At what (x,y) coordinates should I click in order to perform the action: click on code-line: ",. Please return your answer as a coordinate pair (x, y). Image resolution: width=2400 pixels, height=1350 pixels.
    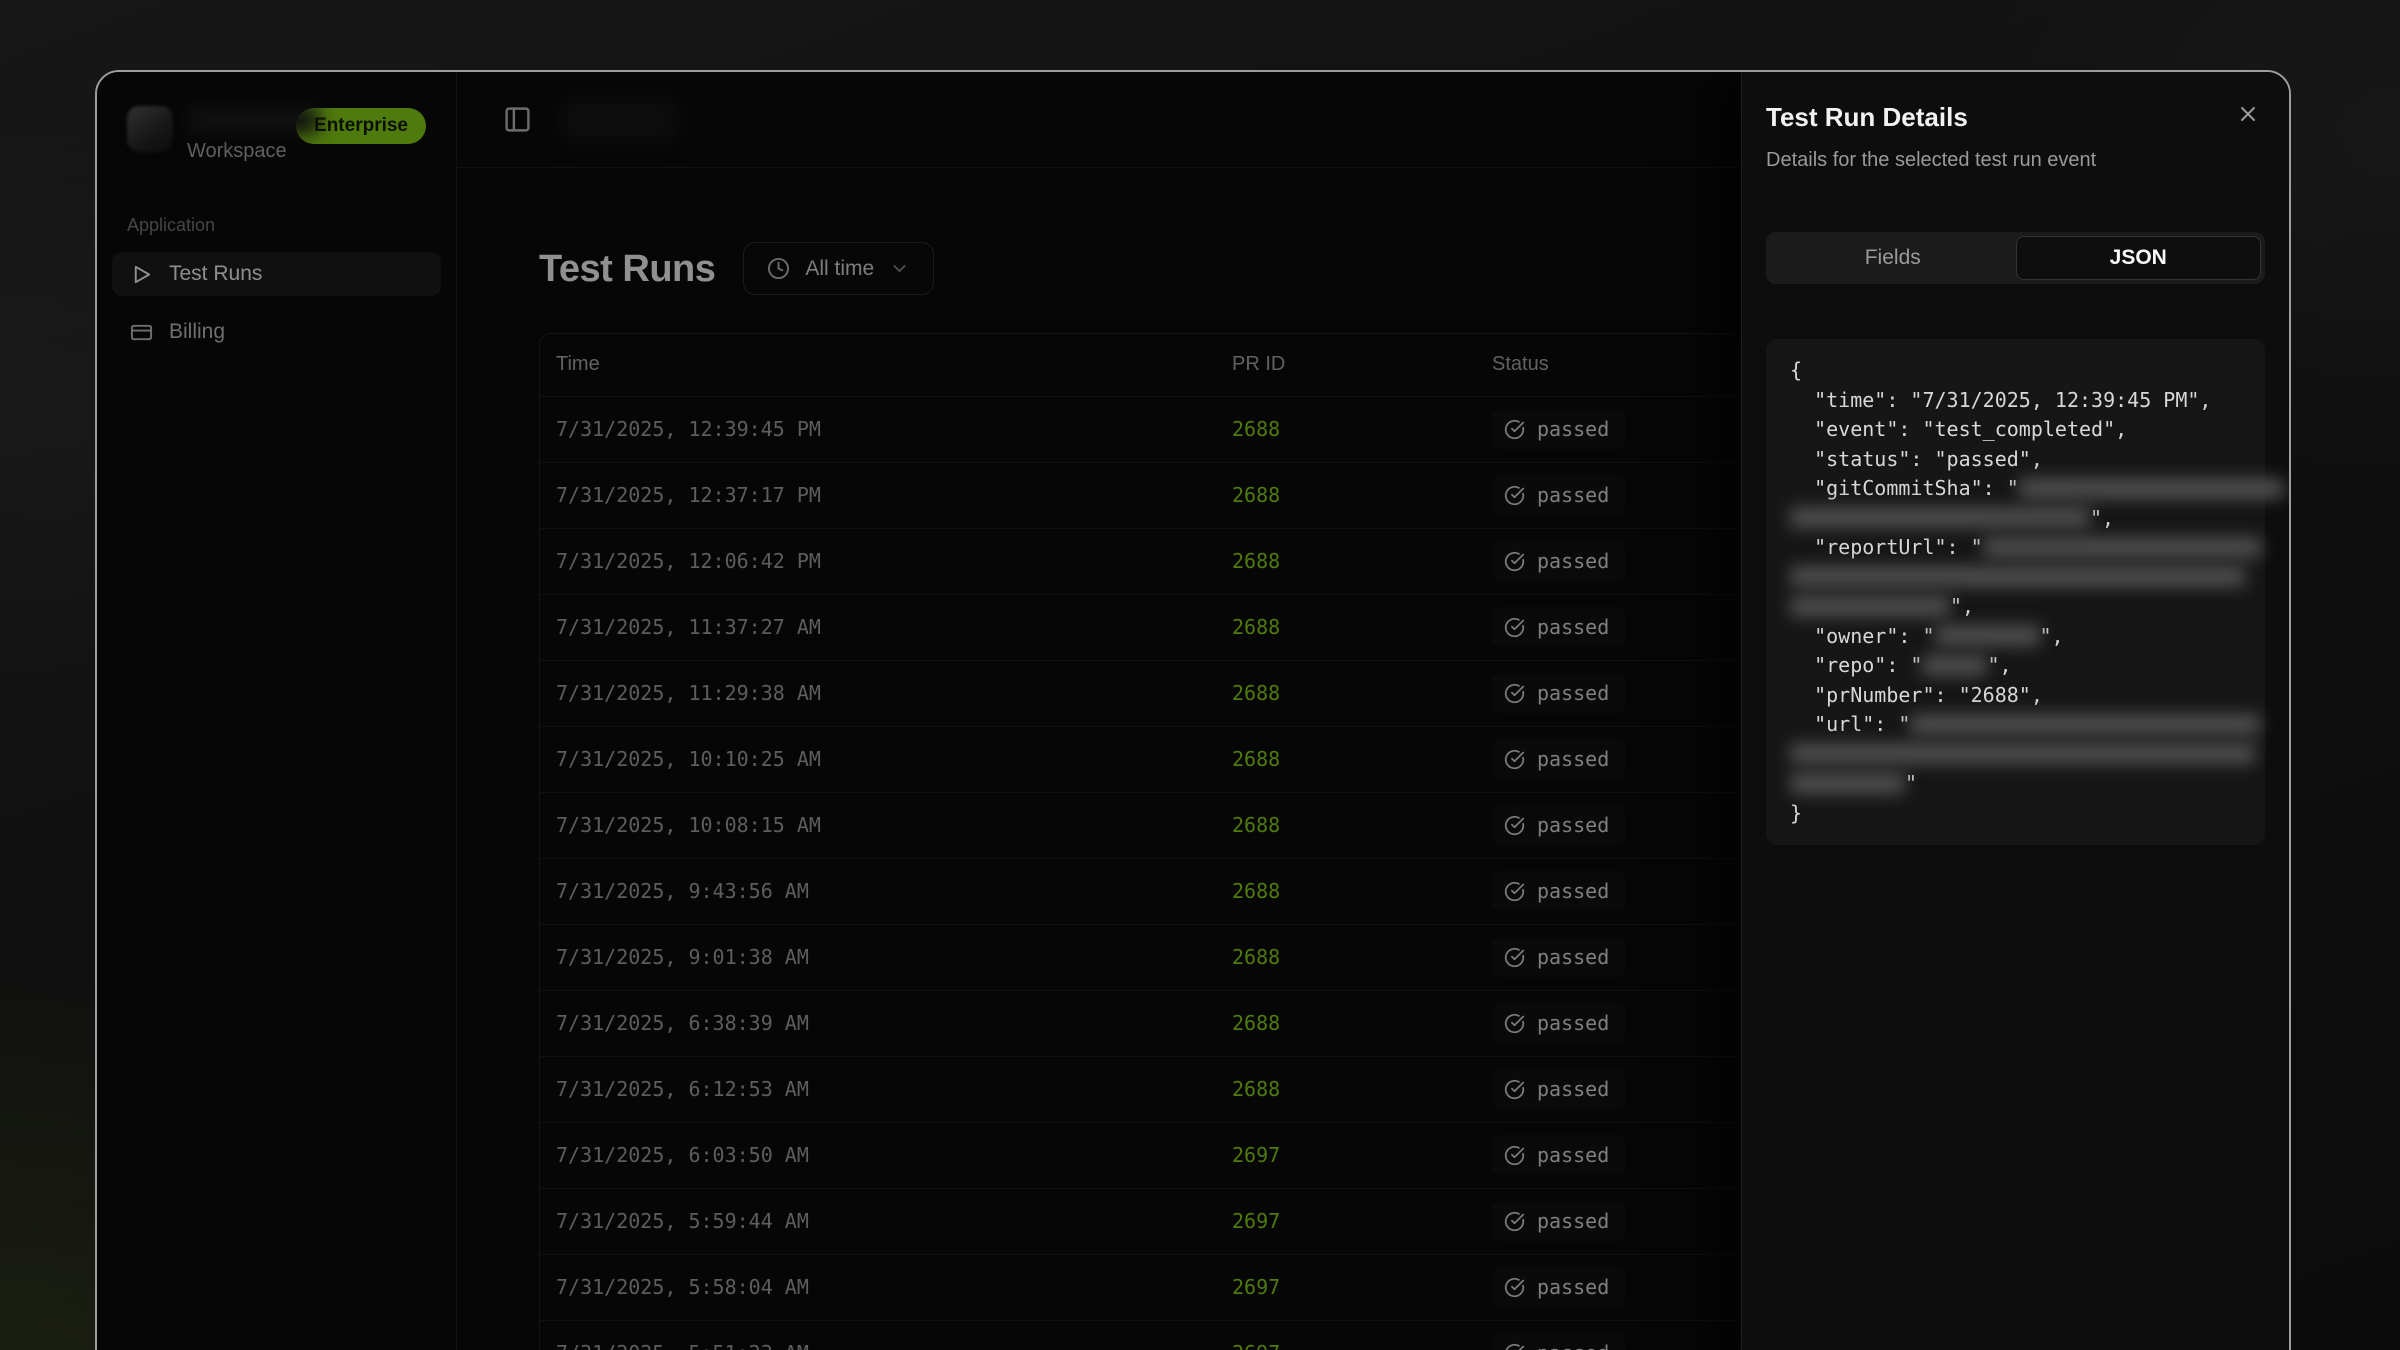
    Looking at the image, I should click on (2021, 519).